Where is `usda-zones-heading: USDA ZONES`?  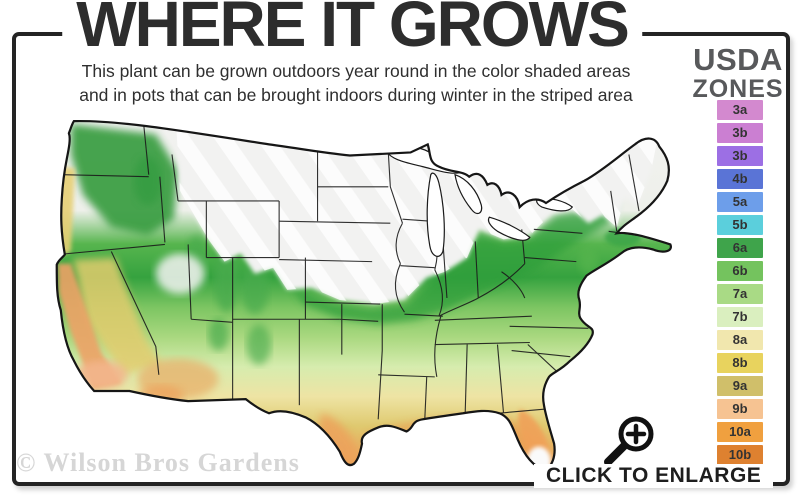
usda-zones-heading: USDA ZONES is located at coordinates (738, 73).